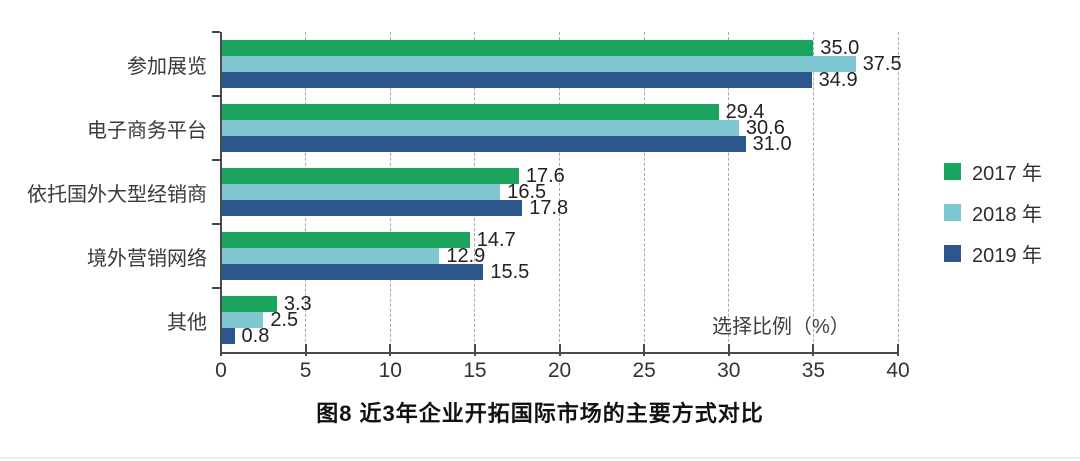 The width and height of the screenshot is (1080, 461). I want to click on legend-label: 2018 年, so click(1007, 215).